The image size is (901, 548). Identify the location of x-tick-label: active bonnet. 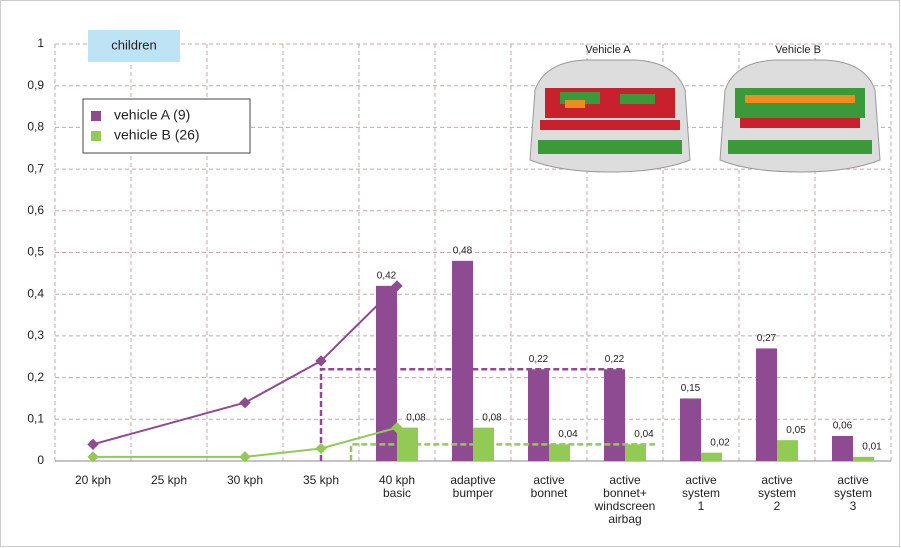
(549, 486).